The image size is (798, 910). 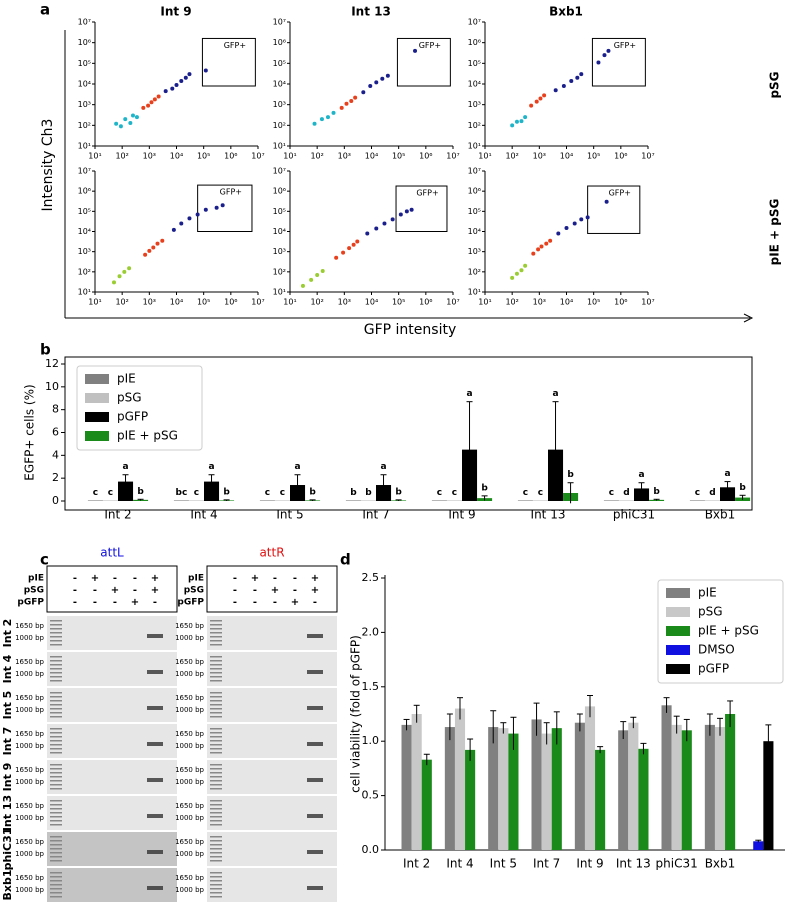 What do you see at coordinates (593, 156) in the screenshot?
I see `x-tick-label: 10⁵` at bounding box center [593, 156].